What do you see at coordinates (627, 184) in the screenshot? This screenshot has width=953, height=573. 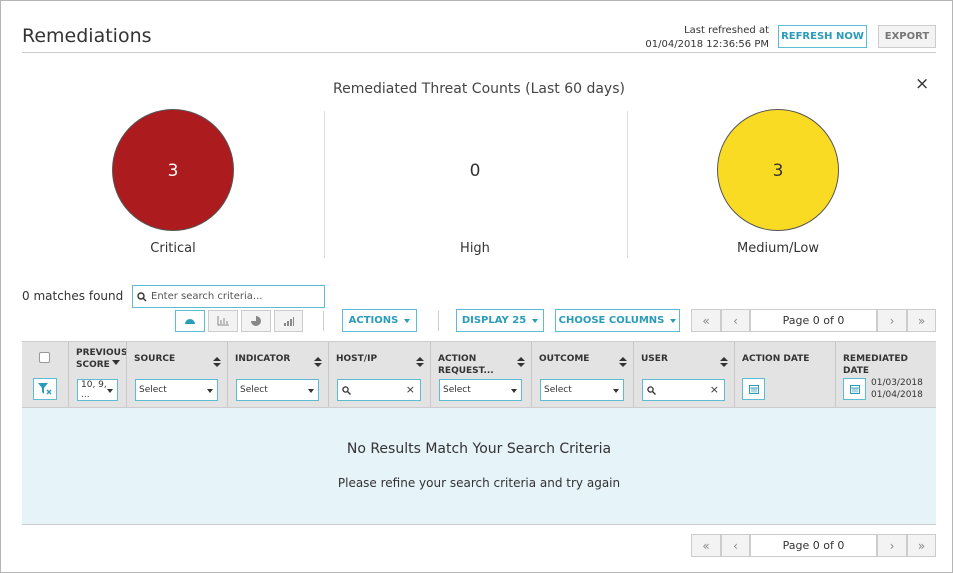 I see `divider` at bounding box center [627, 184].